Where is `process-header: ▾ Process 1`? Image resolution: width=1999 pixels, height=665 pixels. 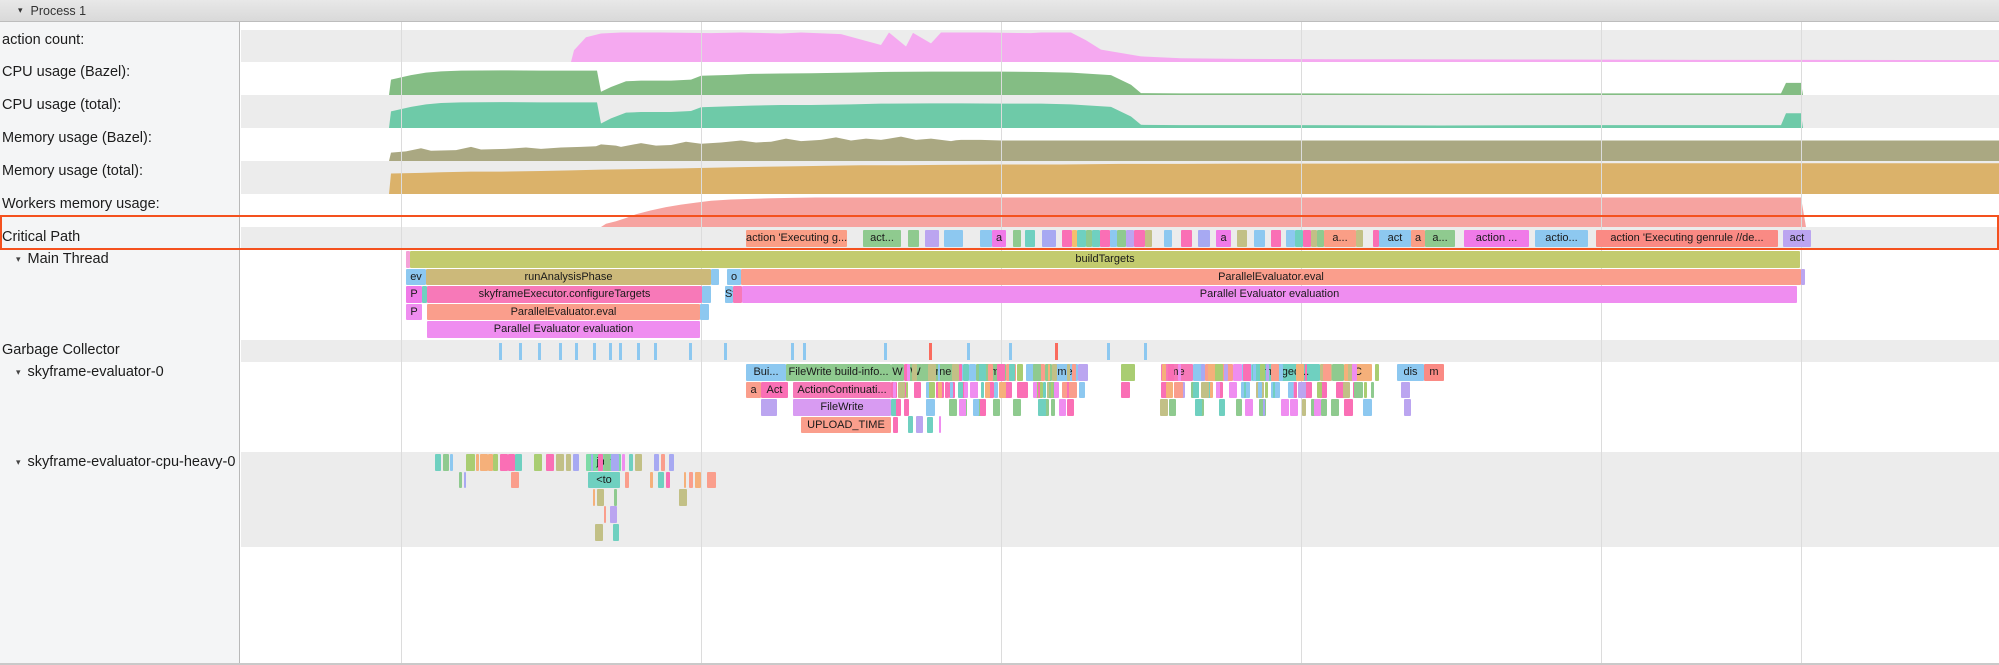
process-header: ▾ Process 1 is located at coordinates (999, 11).